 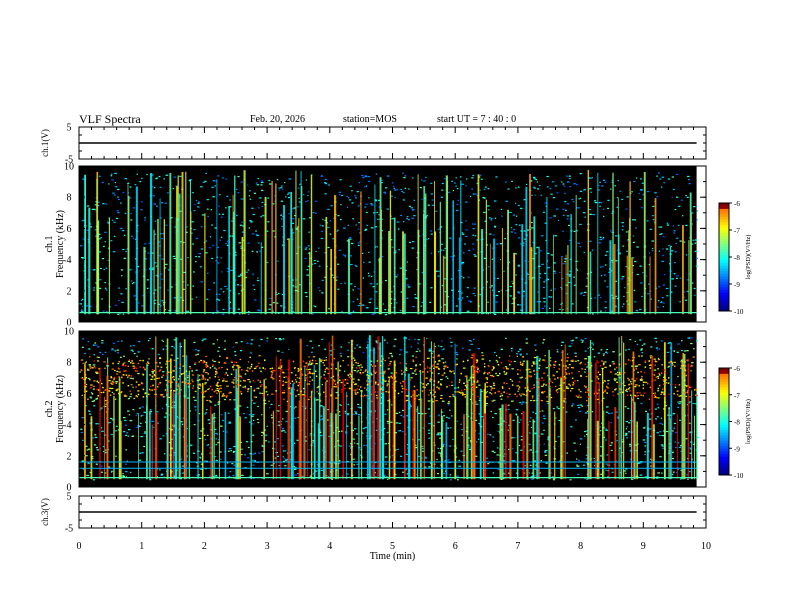 I want to click on colorbar-label: log(PSD)(V²/Hz), so click(x=748, y=257).